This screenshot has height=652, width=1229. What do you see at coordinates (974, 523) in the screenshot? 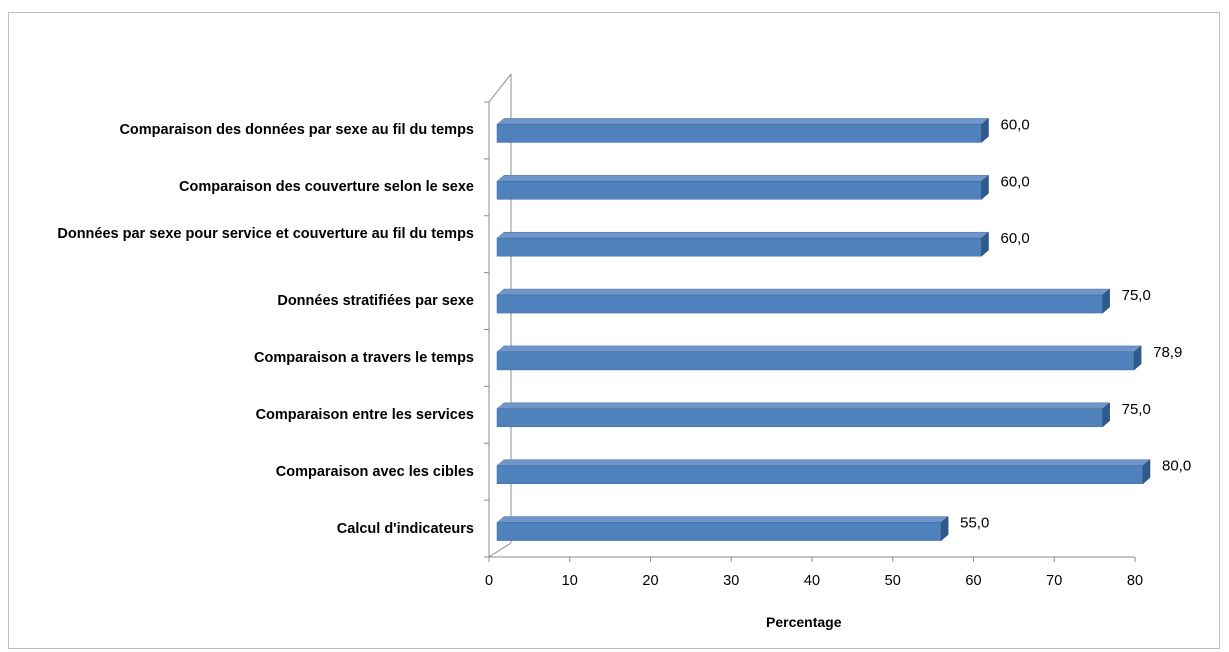
I see `data-label: 55,0` at bounding box center [974, 523].